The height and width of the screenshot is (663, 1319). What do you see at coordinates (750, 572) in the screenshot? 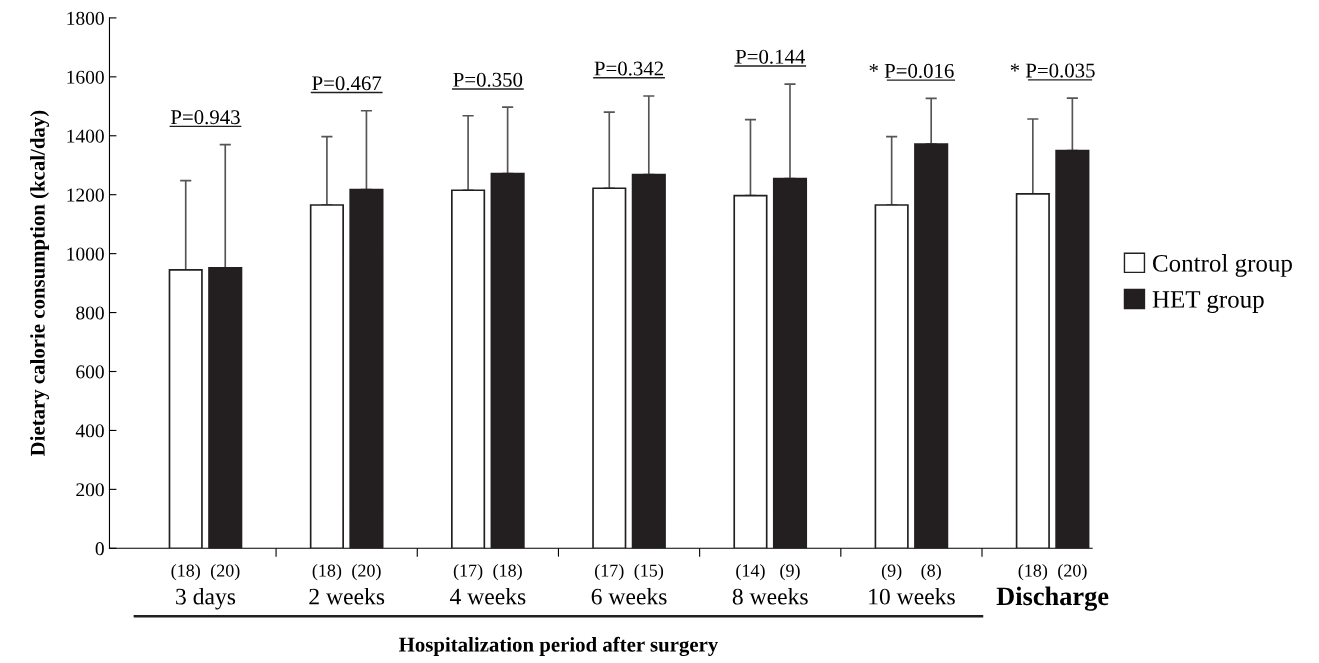
I see `text: (14)` at bounding box center [750, 572].